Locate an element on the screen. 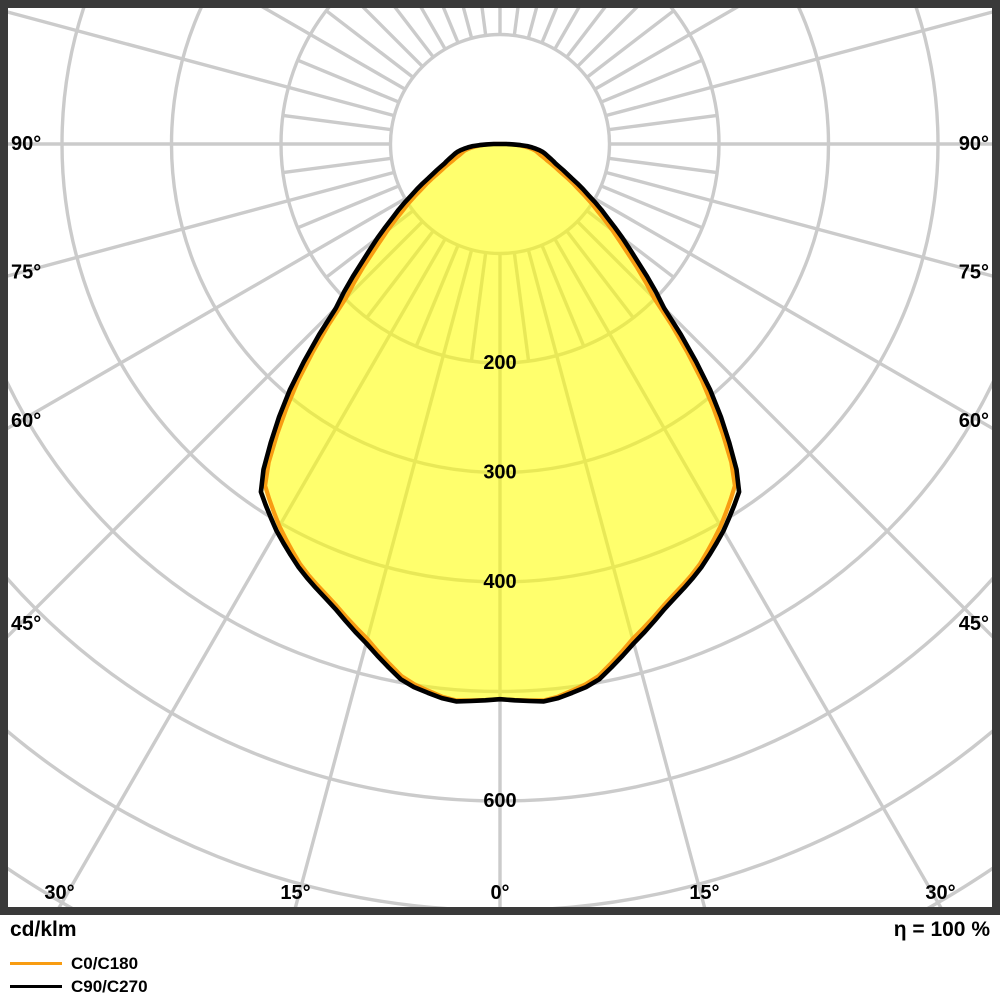 Image resolution: width=1000 pixels, height=1000 pixels. legend-item-c90-c270: C90/C270 is located at coordinates (79, 986).